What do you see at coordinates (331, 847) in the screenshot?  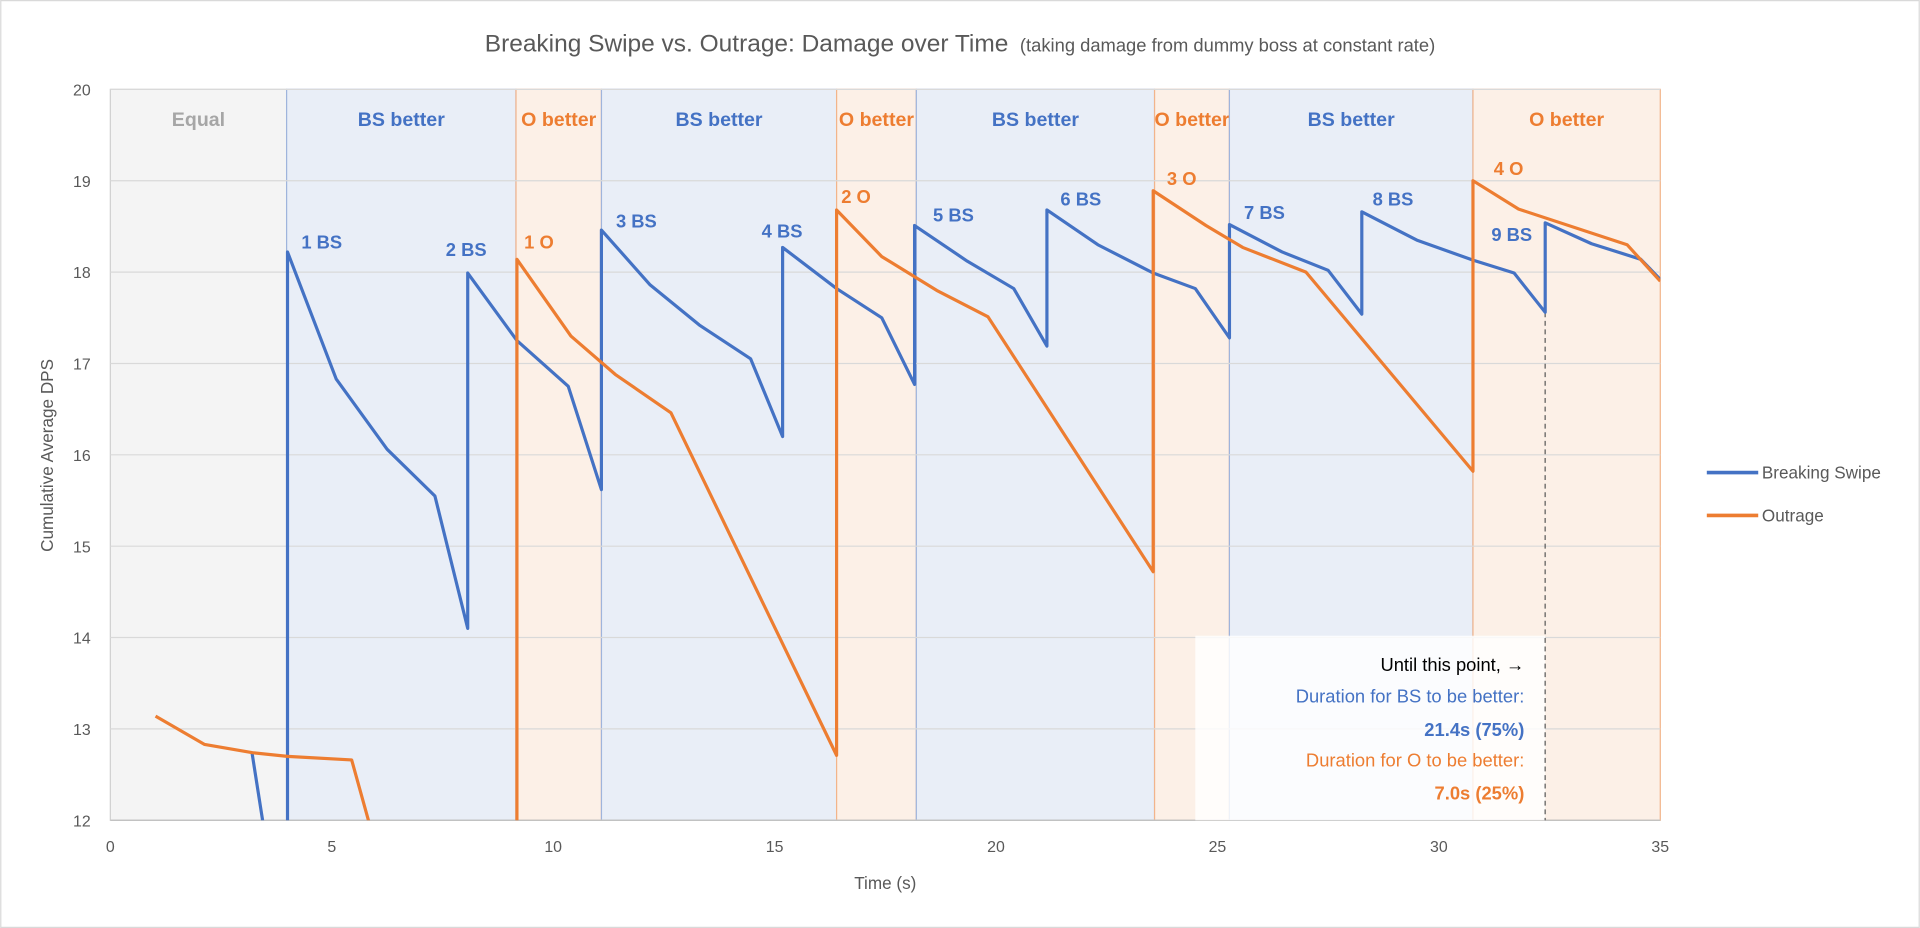 I see `x-tick-label: 5` at bounding box center [331, 847].